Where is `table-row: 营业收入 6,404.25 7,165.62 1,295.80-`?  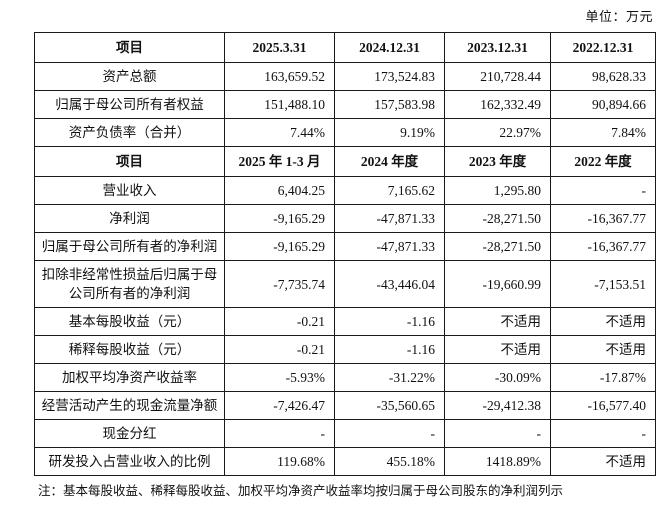 table-row: 营业收入 6,404.25 7,165.62 1,295.80- is located at coordinates (345, 190).